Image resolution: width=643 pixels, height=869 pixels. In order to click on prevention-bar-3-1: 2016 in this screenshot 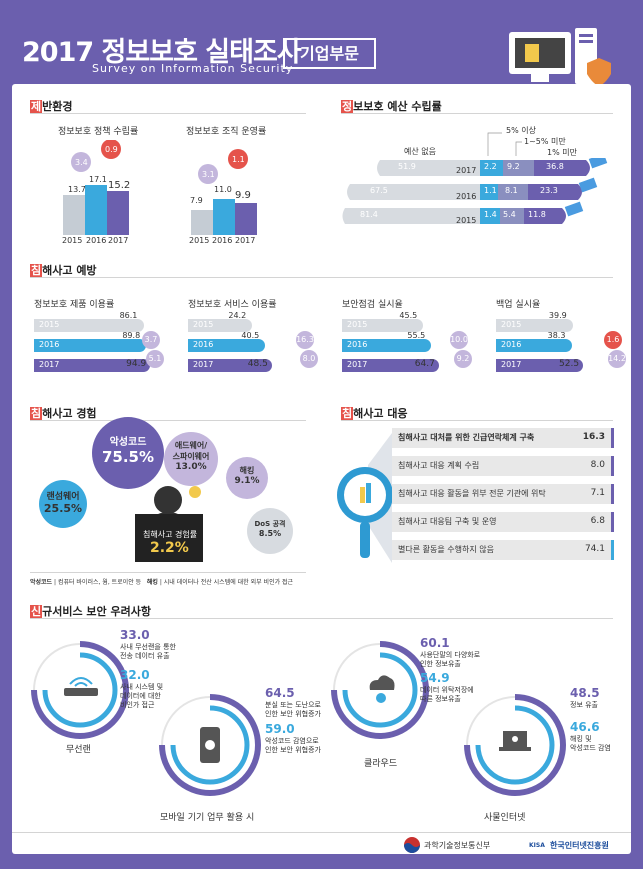, I will do `click(534, 345)`.